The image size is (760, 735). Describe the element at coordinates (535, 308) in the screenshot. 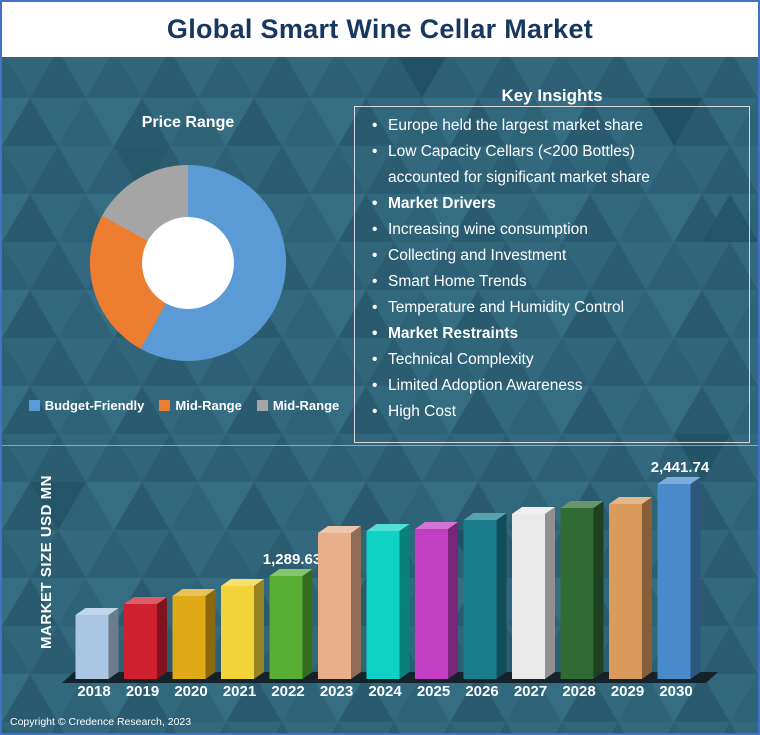

I see `key-insight-item: Temperature and Humidity Control` at that location.